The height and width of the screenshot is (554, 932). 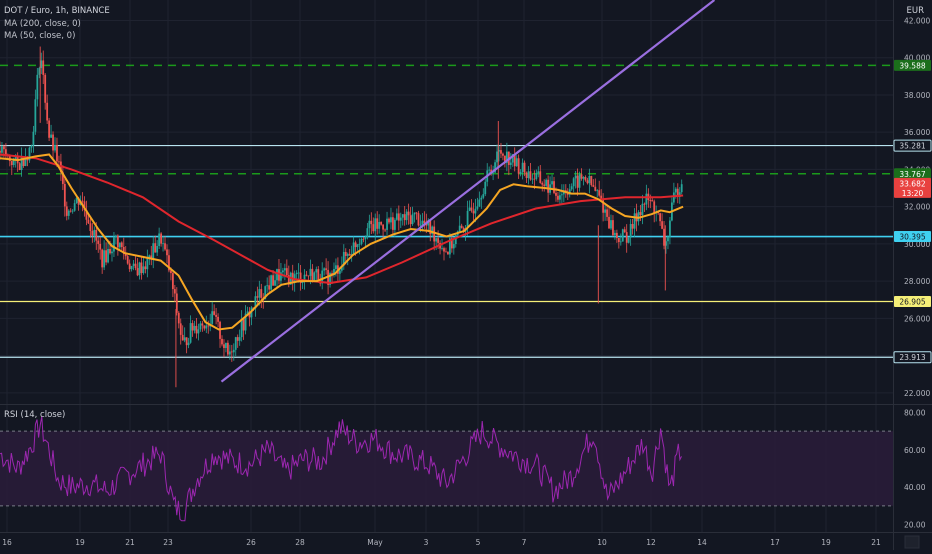 What do you see at coordinates (917, 132) in the screenshot?
I see `price-tick-label: 36.000` at bounding box center [917, 132].